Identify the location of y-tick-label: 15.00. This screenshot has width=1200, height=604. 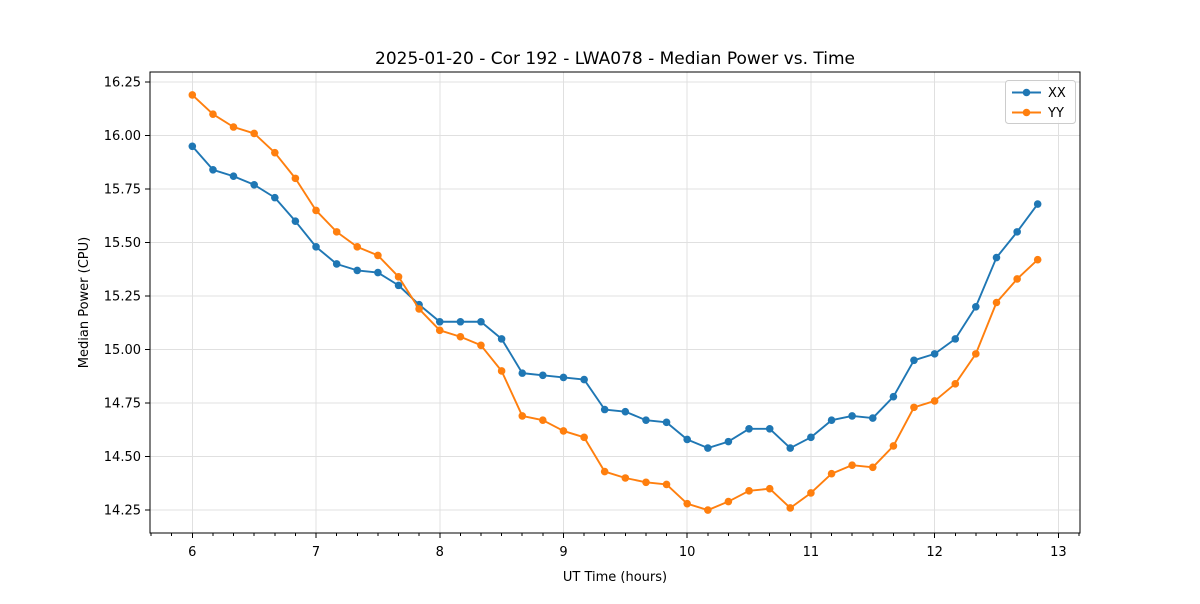
(122, 350).